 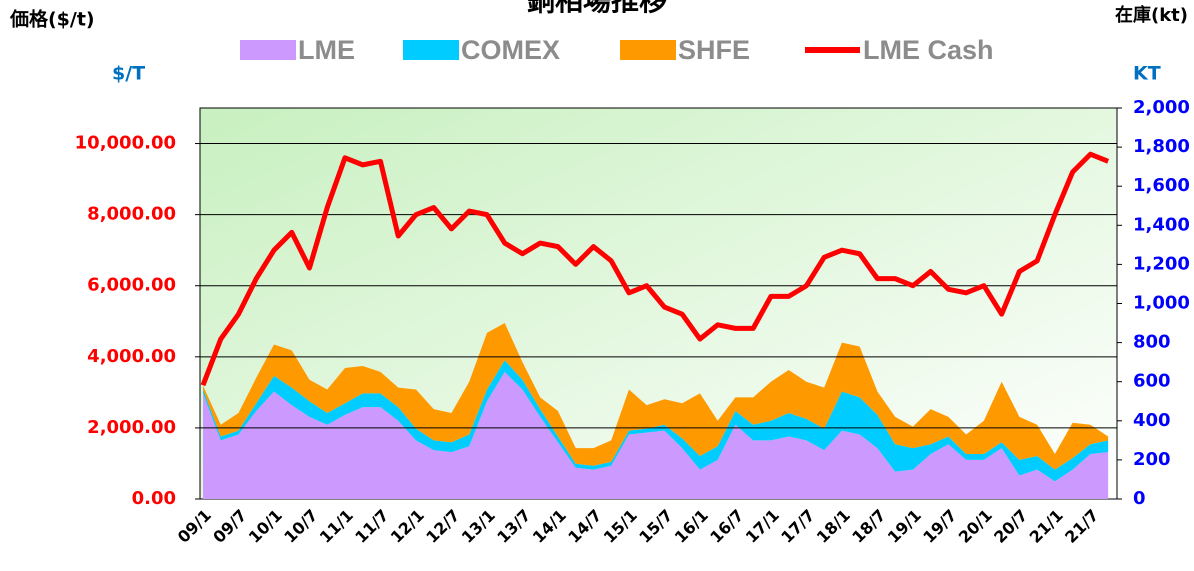 What do you see at coordinates (1151, 15) in the screenshot?
I see `y2-axis-title: 在庫(kt)` at bounding box center [1151, 15].